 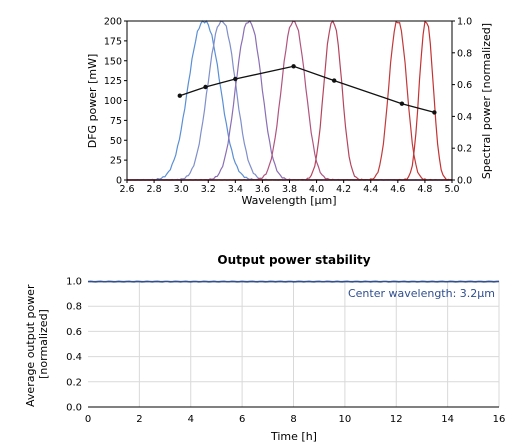 I want to click on y-axis-ticks: 0.0 0.2 0.4 0.6 0.8 1.0, so click(x=74, y=345).